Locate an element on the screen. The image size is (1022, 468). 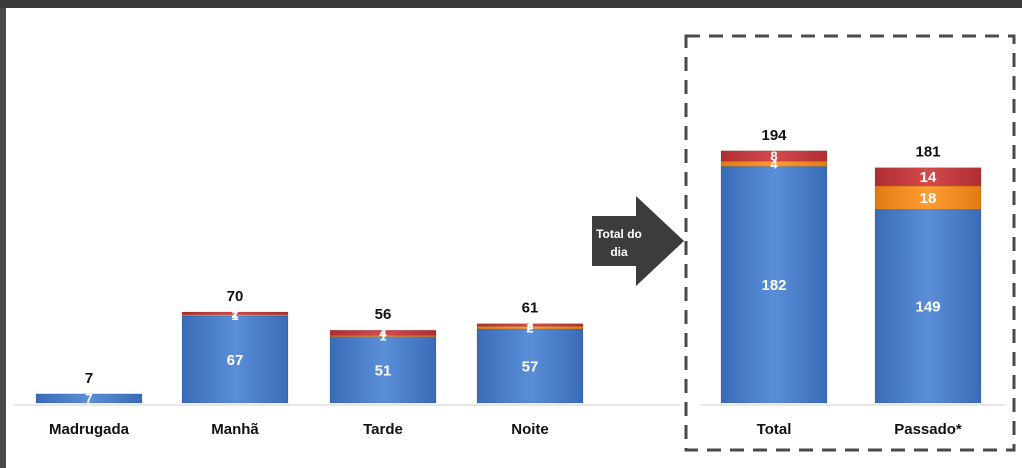
segment-label-passado-tertiary: 14 is located at coordinates (928, 177).